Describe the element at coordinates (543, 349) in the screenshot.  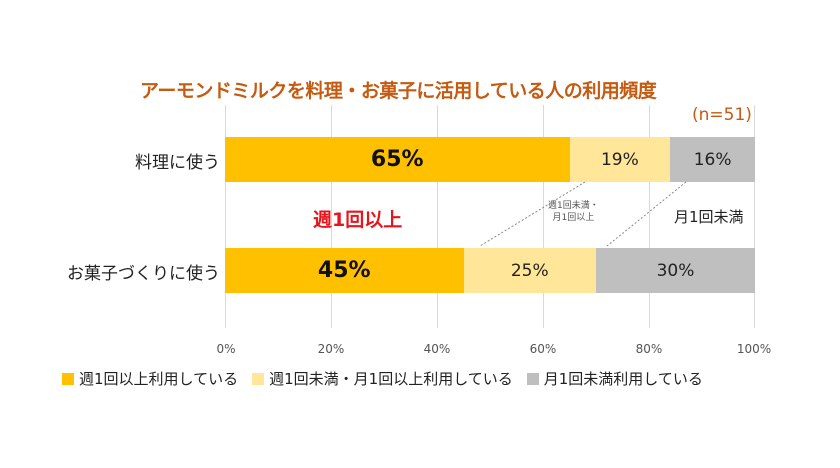
I see `x-tick: 60%` at that location.